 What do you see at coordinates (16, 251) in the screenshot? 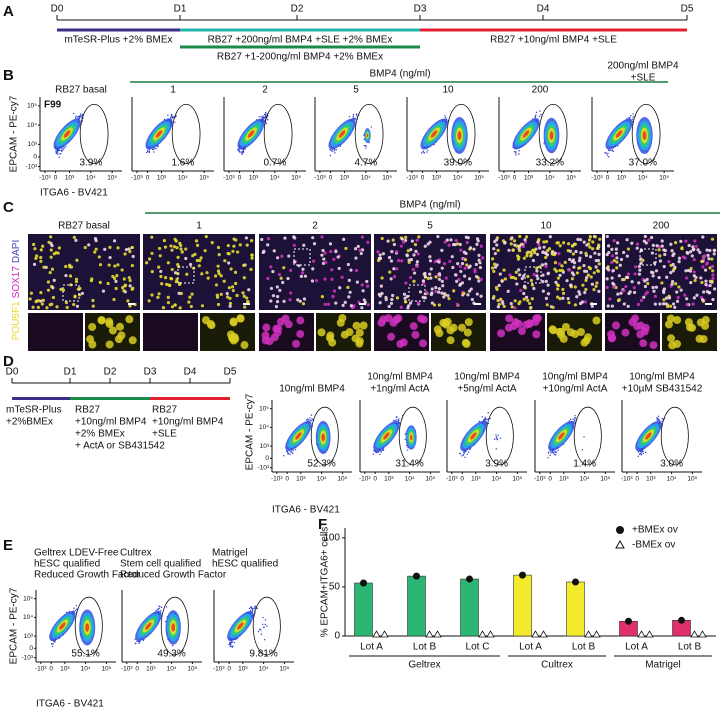
I see `stain-name: DAPI` at bounding box center [16, 251].